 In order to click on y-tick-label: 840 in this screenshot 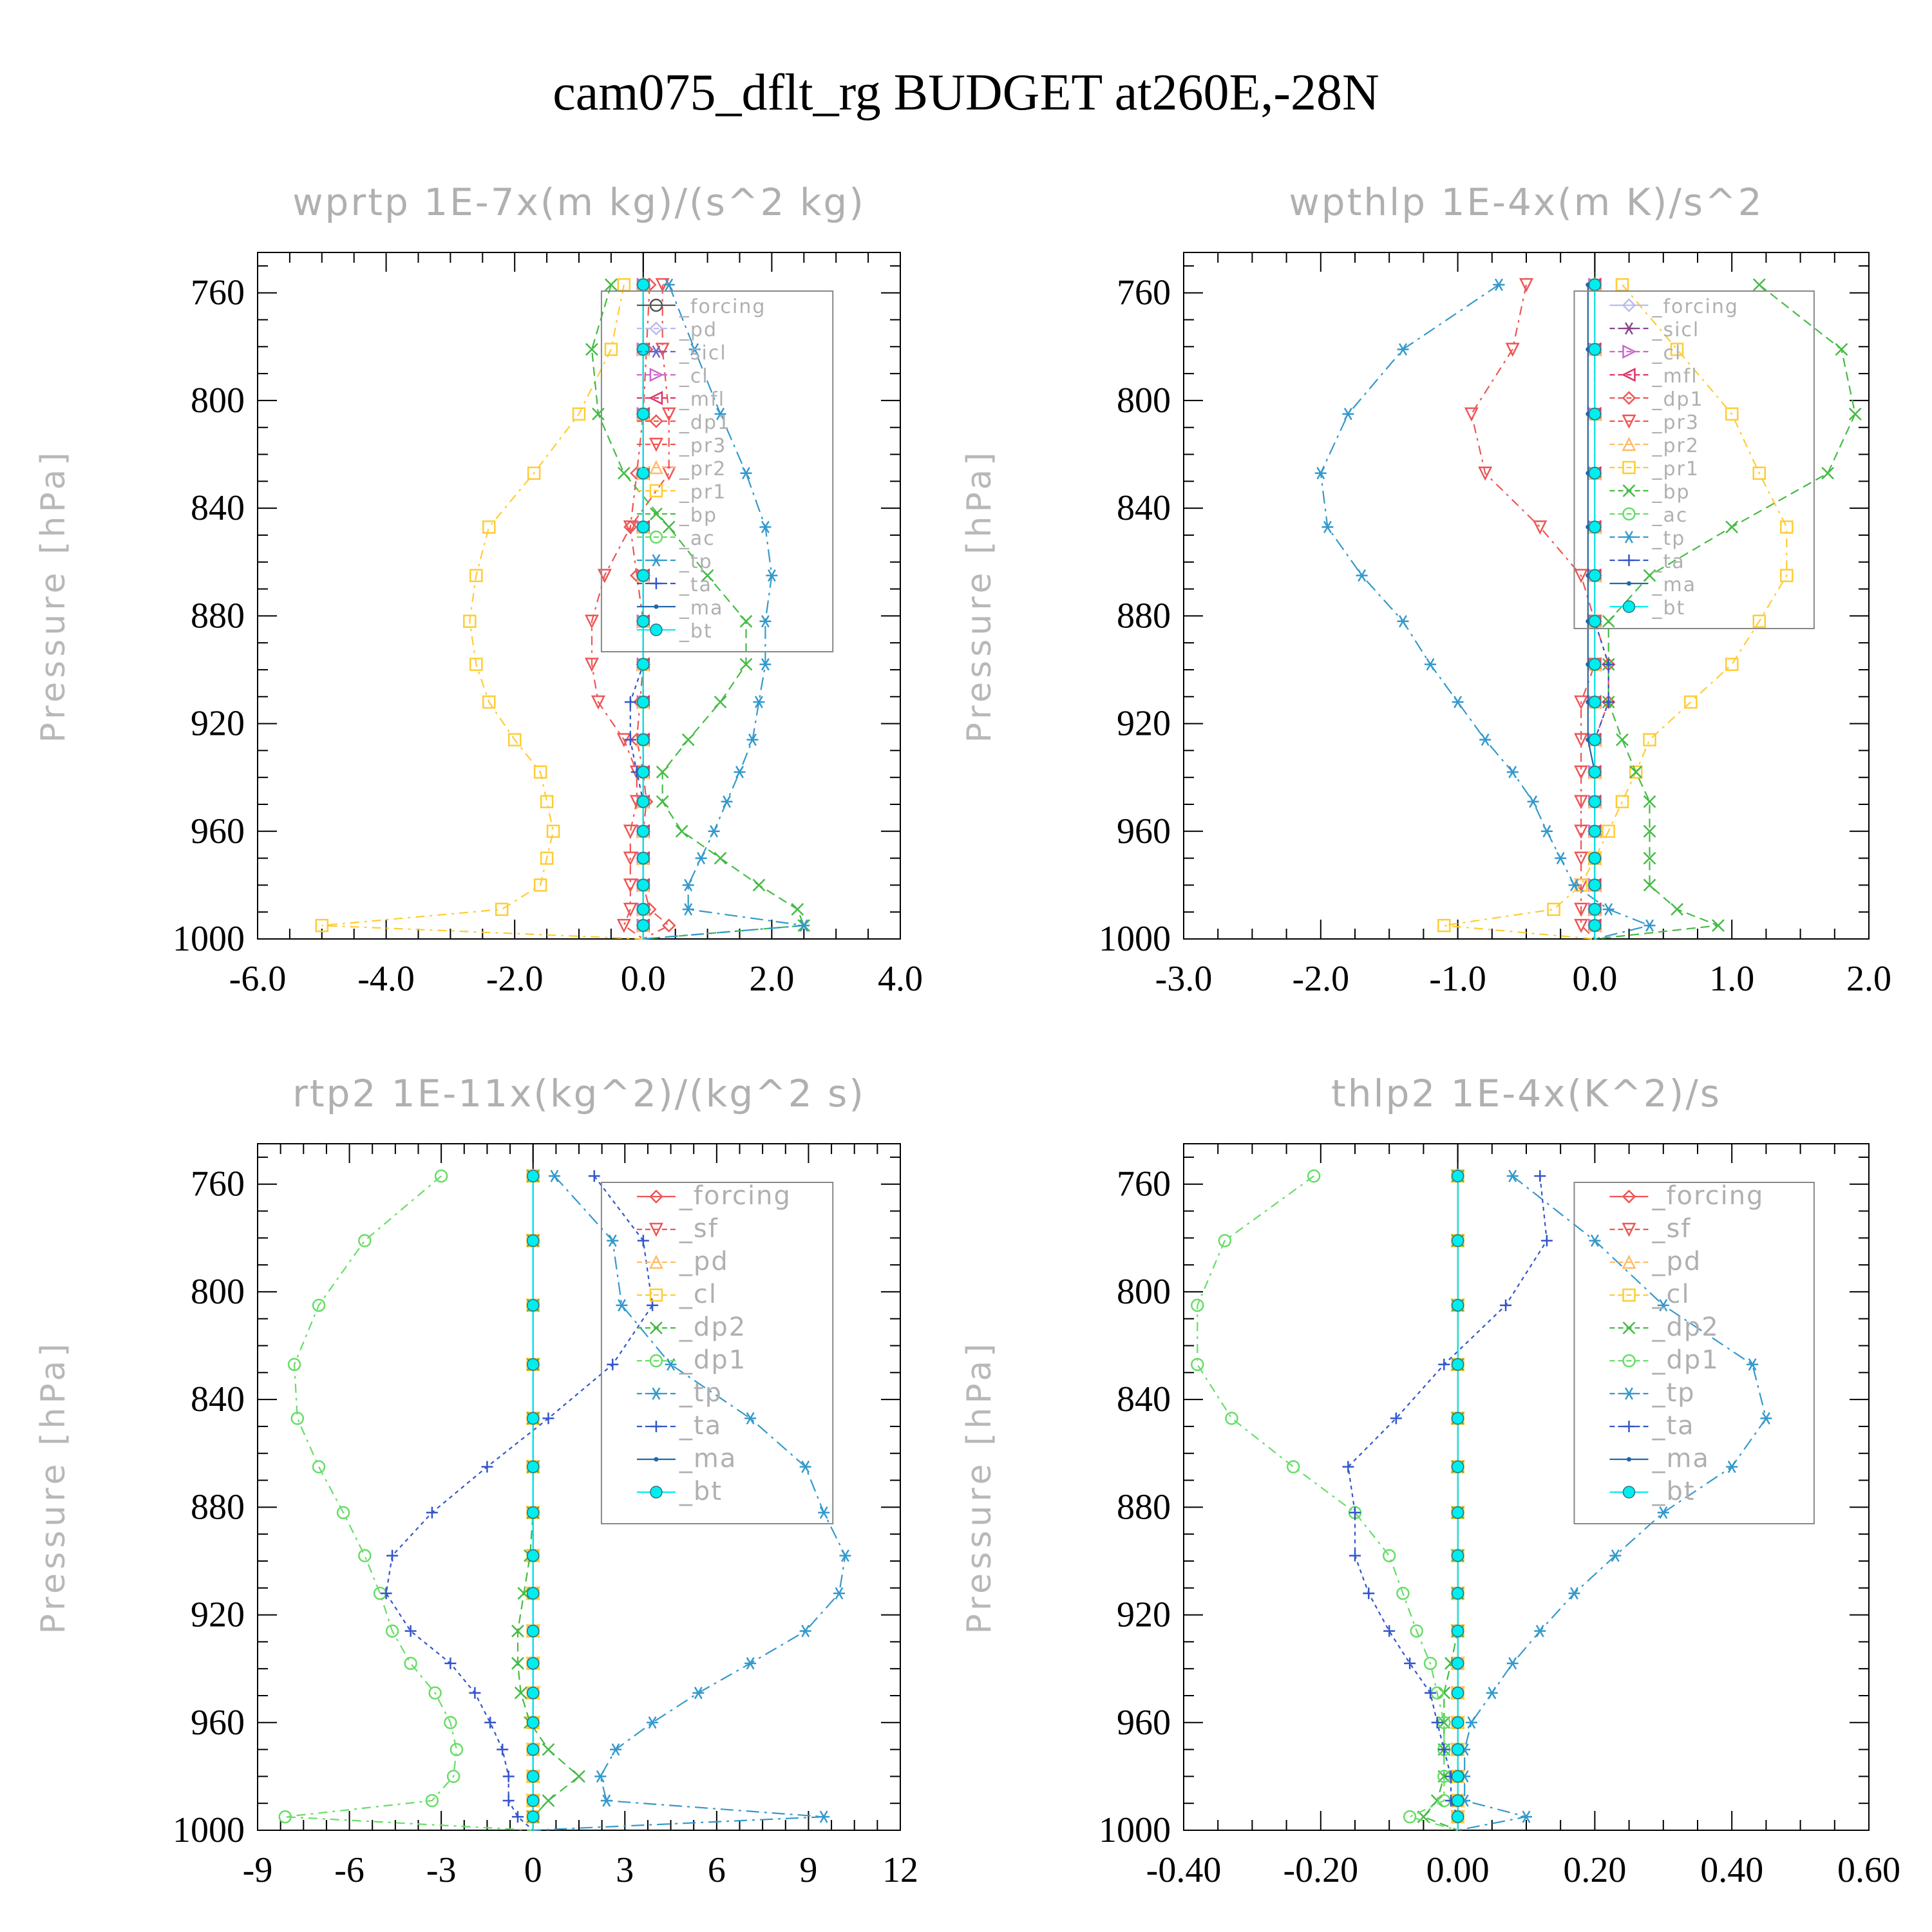, I will do `click(218, 508)`.